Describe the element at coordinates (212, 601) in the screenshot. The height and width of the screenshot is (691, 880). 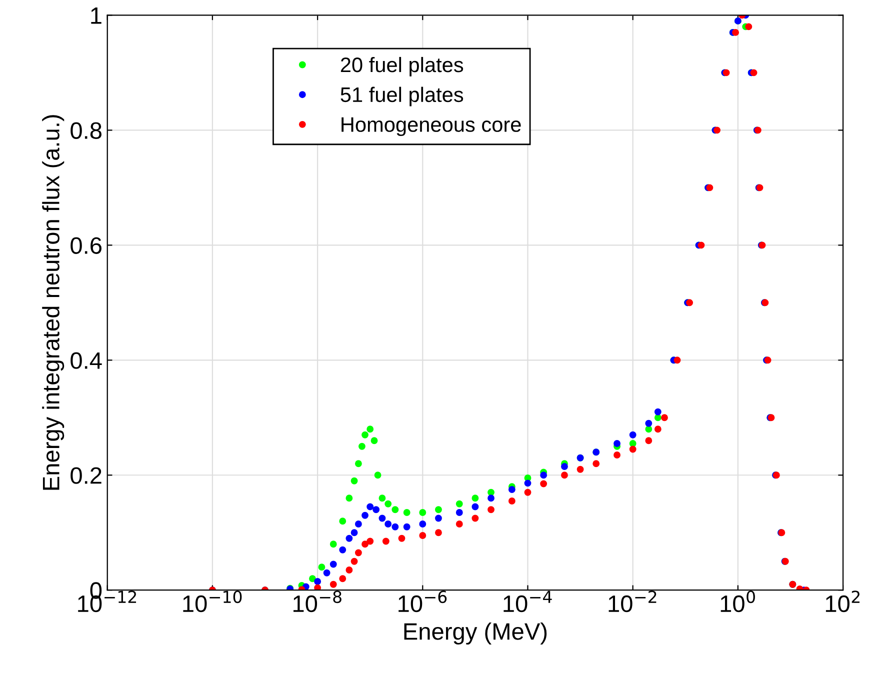
I see `x-tick-label: 10$^{−10}$` at that location.